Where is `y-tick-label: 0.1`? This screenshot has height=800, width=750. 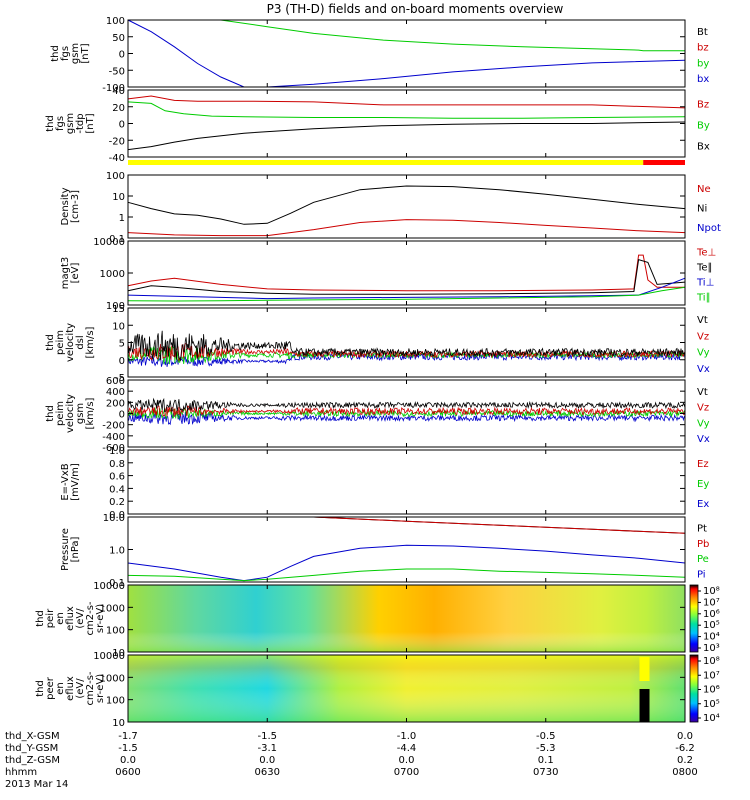
y-tick-label: 0.1 is located at coordinates (117, 239).